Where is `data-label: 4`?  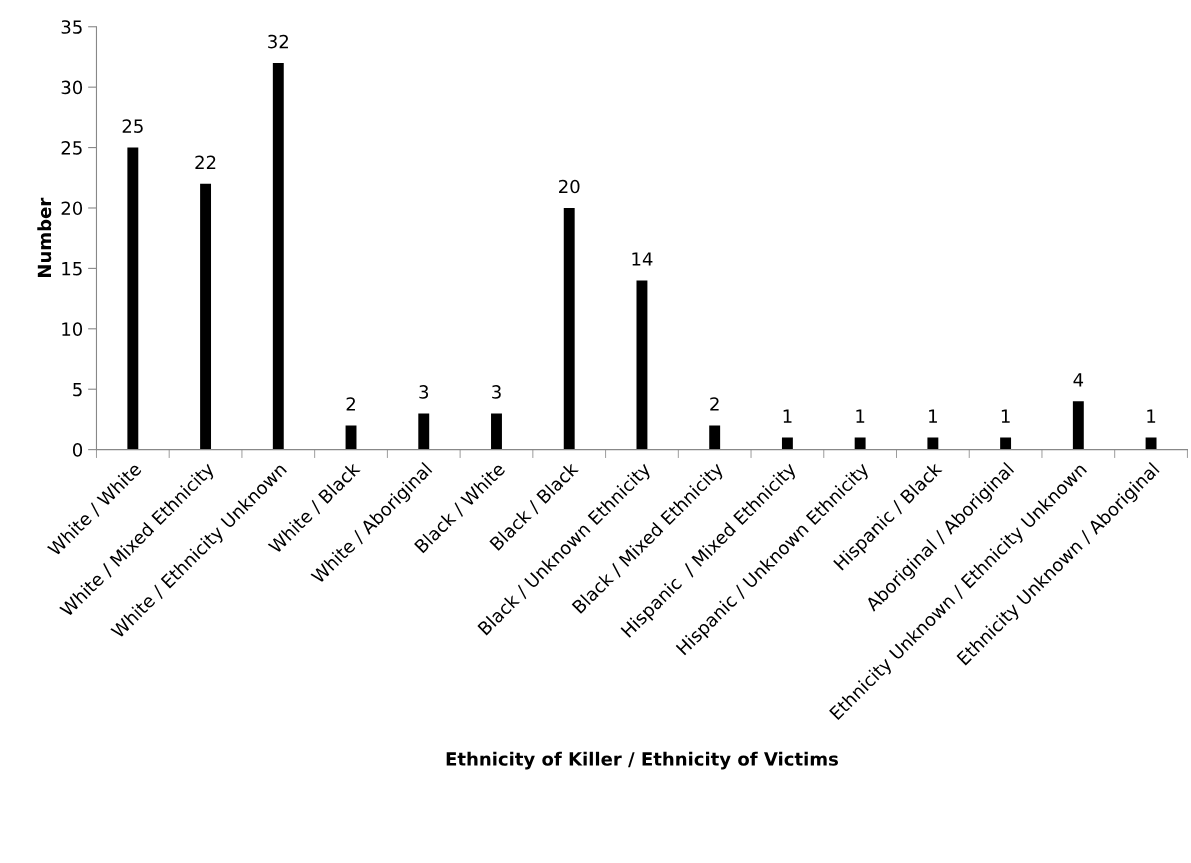
data-label: 4 is located at coordinates (1078, 380).